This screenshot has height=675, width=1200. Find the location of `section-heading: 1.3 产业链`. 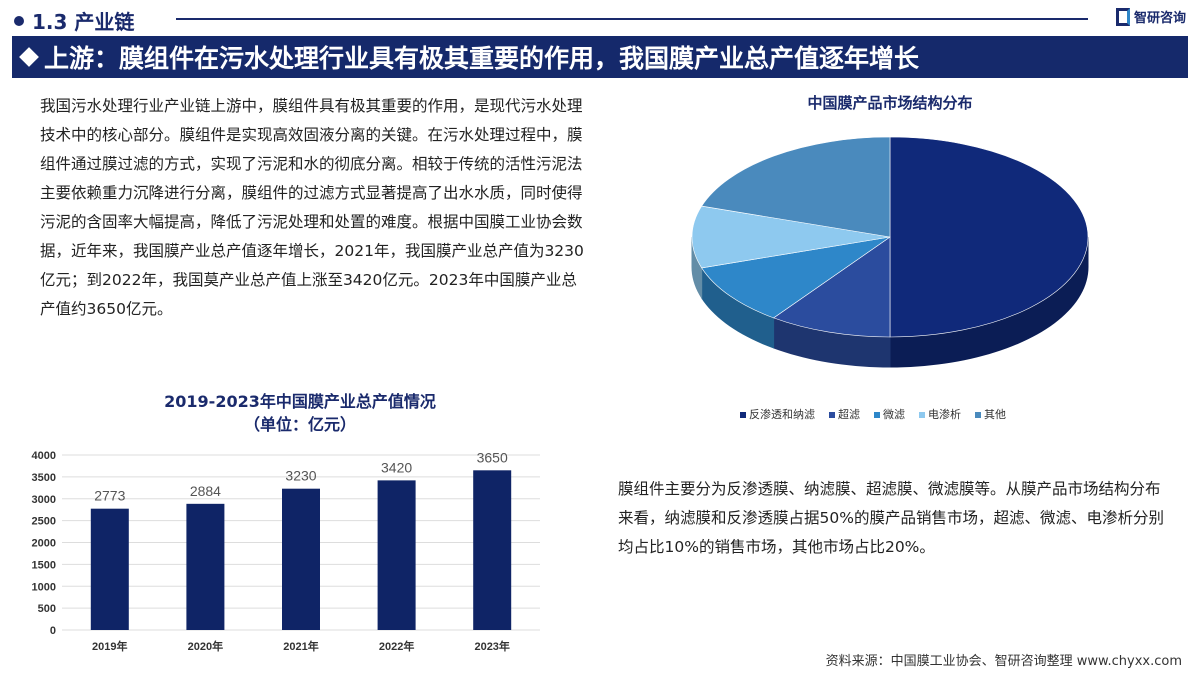

section-heading: 1.3 产业链 is located at coordinates (74, 20).